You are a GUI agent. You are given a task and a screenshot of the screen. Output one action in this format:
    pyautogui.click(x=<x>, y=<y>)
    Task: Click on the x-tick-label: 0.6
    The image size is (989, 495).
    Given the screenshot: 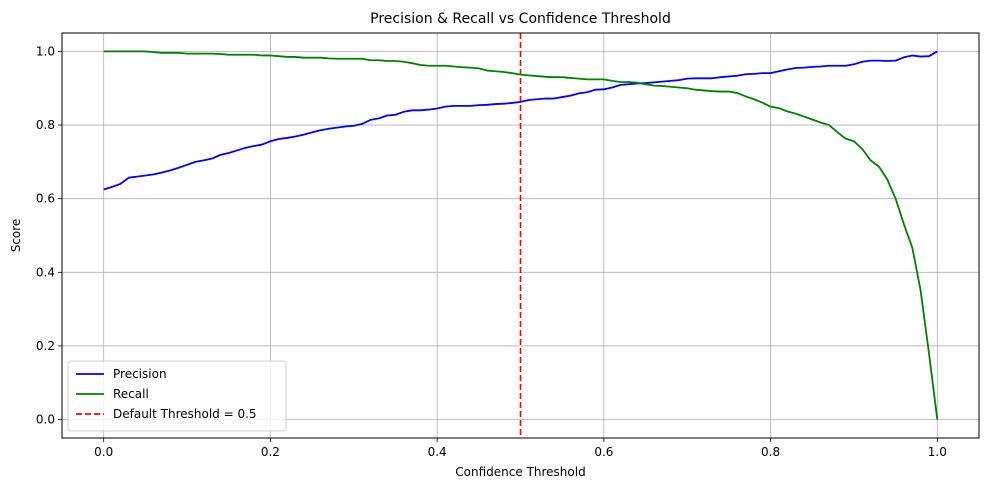 What is the action you would take?
    pyautogui.click(x=603, y=452)
    